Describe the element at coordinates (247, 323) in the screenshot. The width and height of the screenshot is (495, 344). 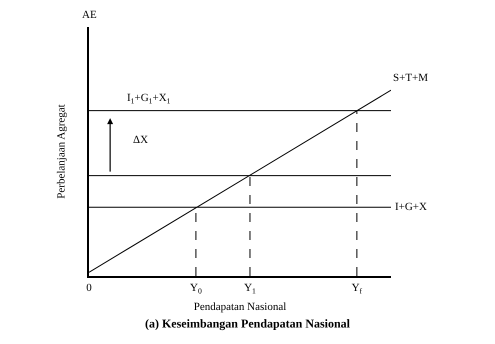
I see `text: (a) Keseimbangan Pendapatan Nasional` at that location.